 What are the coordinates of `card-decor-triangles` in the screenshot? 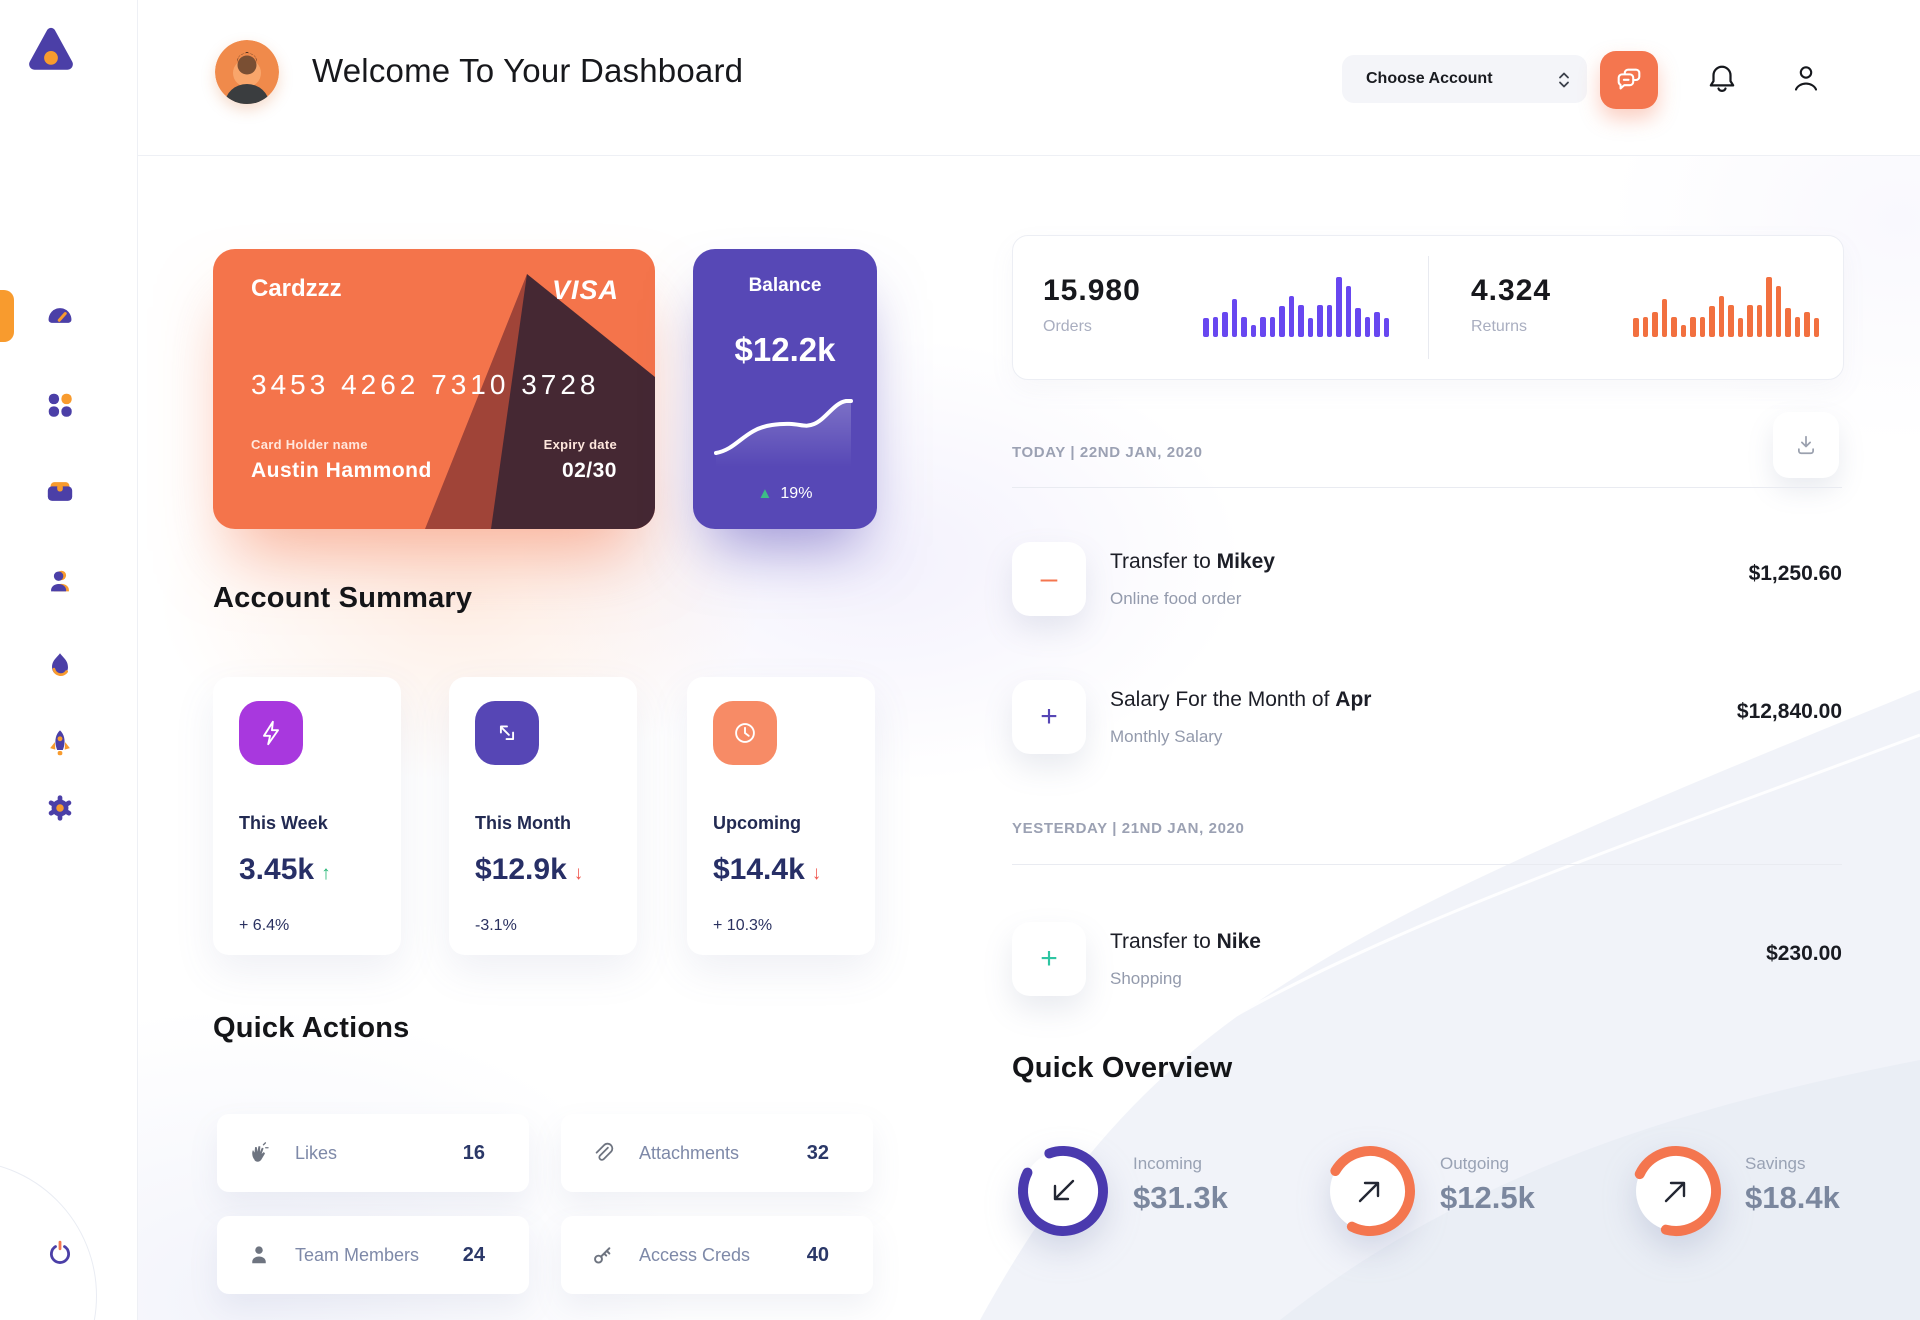 It's located at (540, 401).